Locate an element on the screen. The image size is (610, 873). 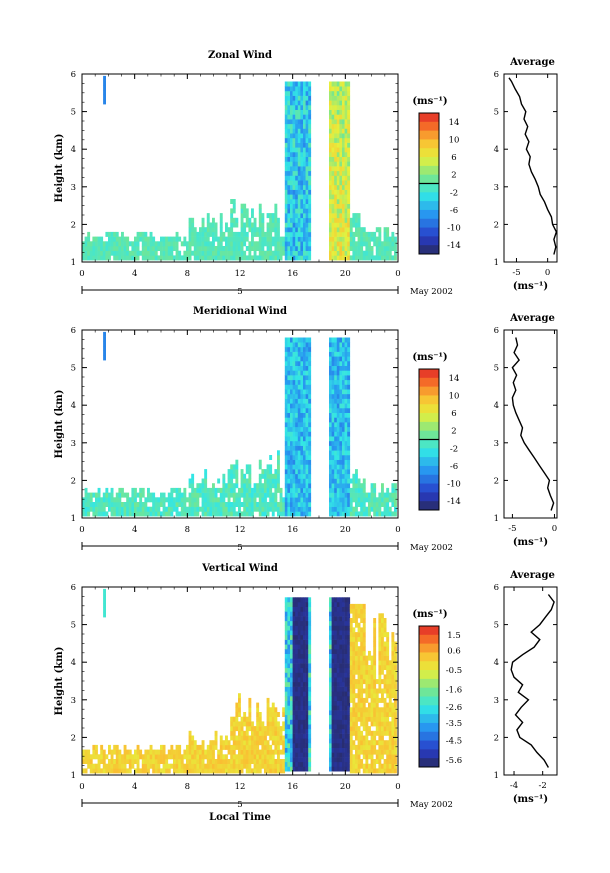
colorbar-unit: (ms⁻¹) is located at coordinates (429, 614).